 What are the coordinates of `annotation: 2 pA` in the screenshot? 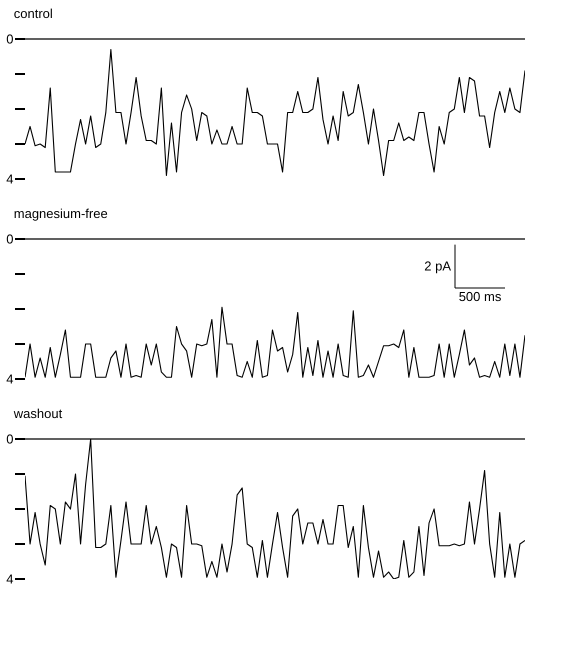 It's located at (438, 266).